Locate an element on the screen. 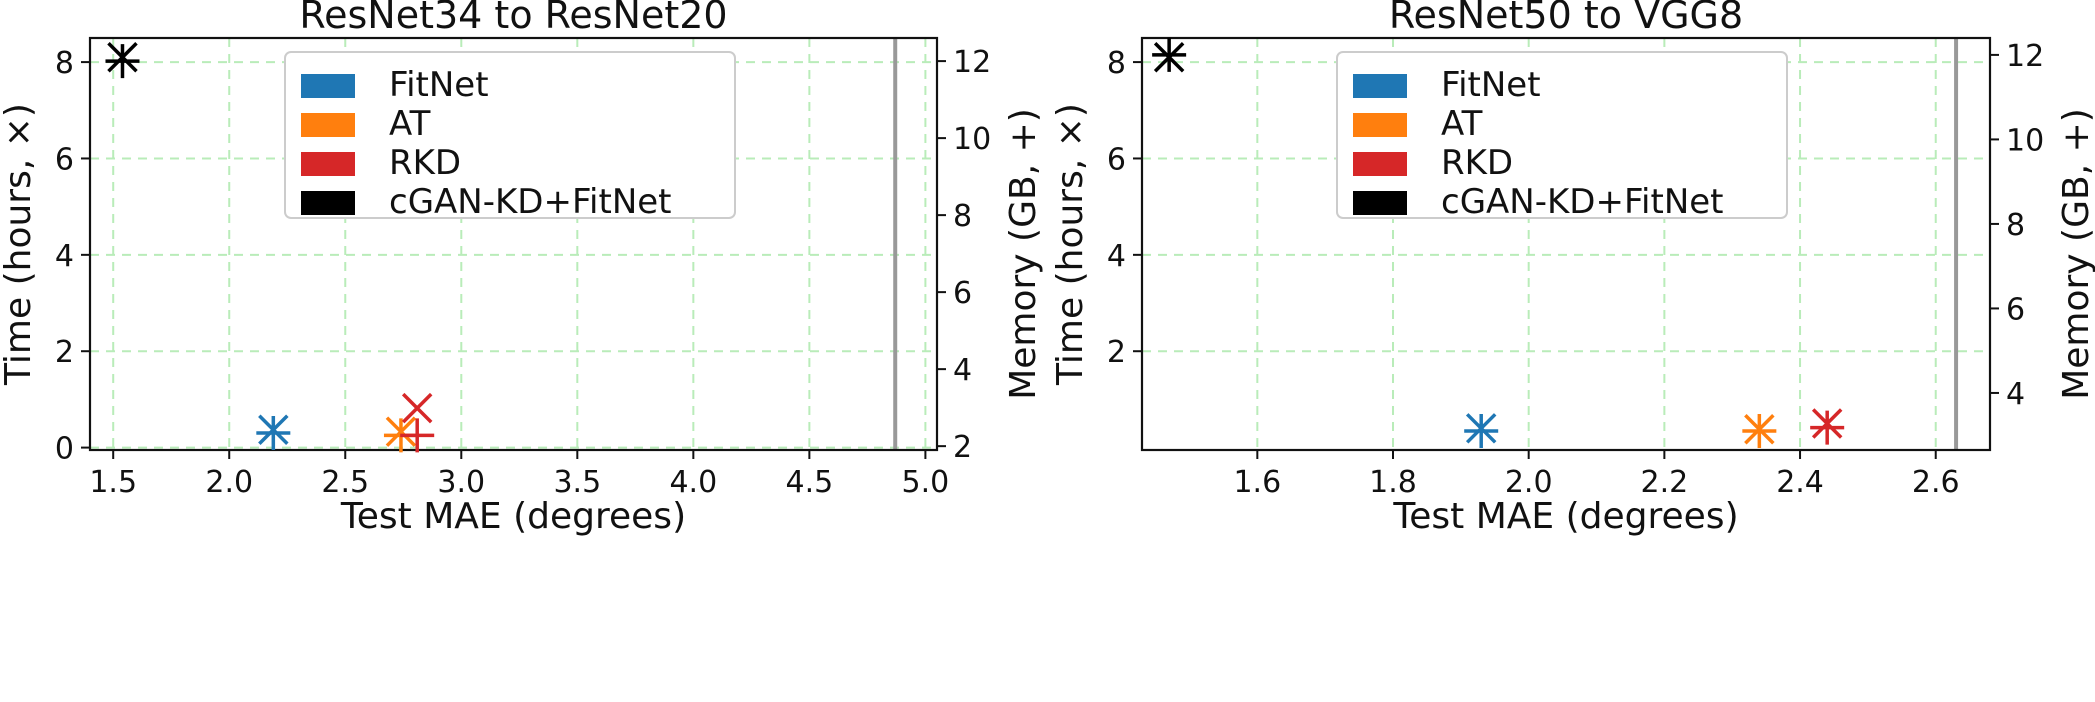 The width and height of the screenshot is (2095, 702). x-tick-label: 2.2 is located at coordinates (1665, 482).